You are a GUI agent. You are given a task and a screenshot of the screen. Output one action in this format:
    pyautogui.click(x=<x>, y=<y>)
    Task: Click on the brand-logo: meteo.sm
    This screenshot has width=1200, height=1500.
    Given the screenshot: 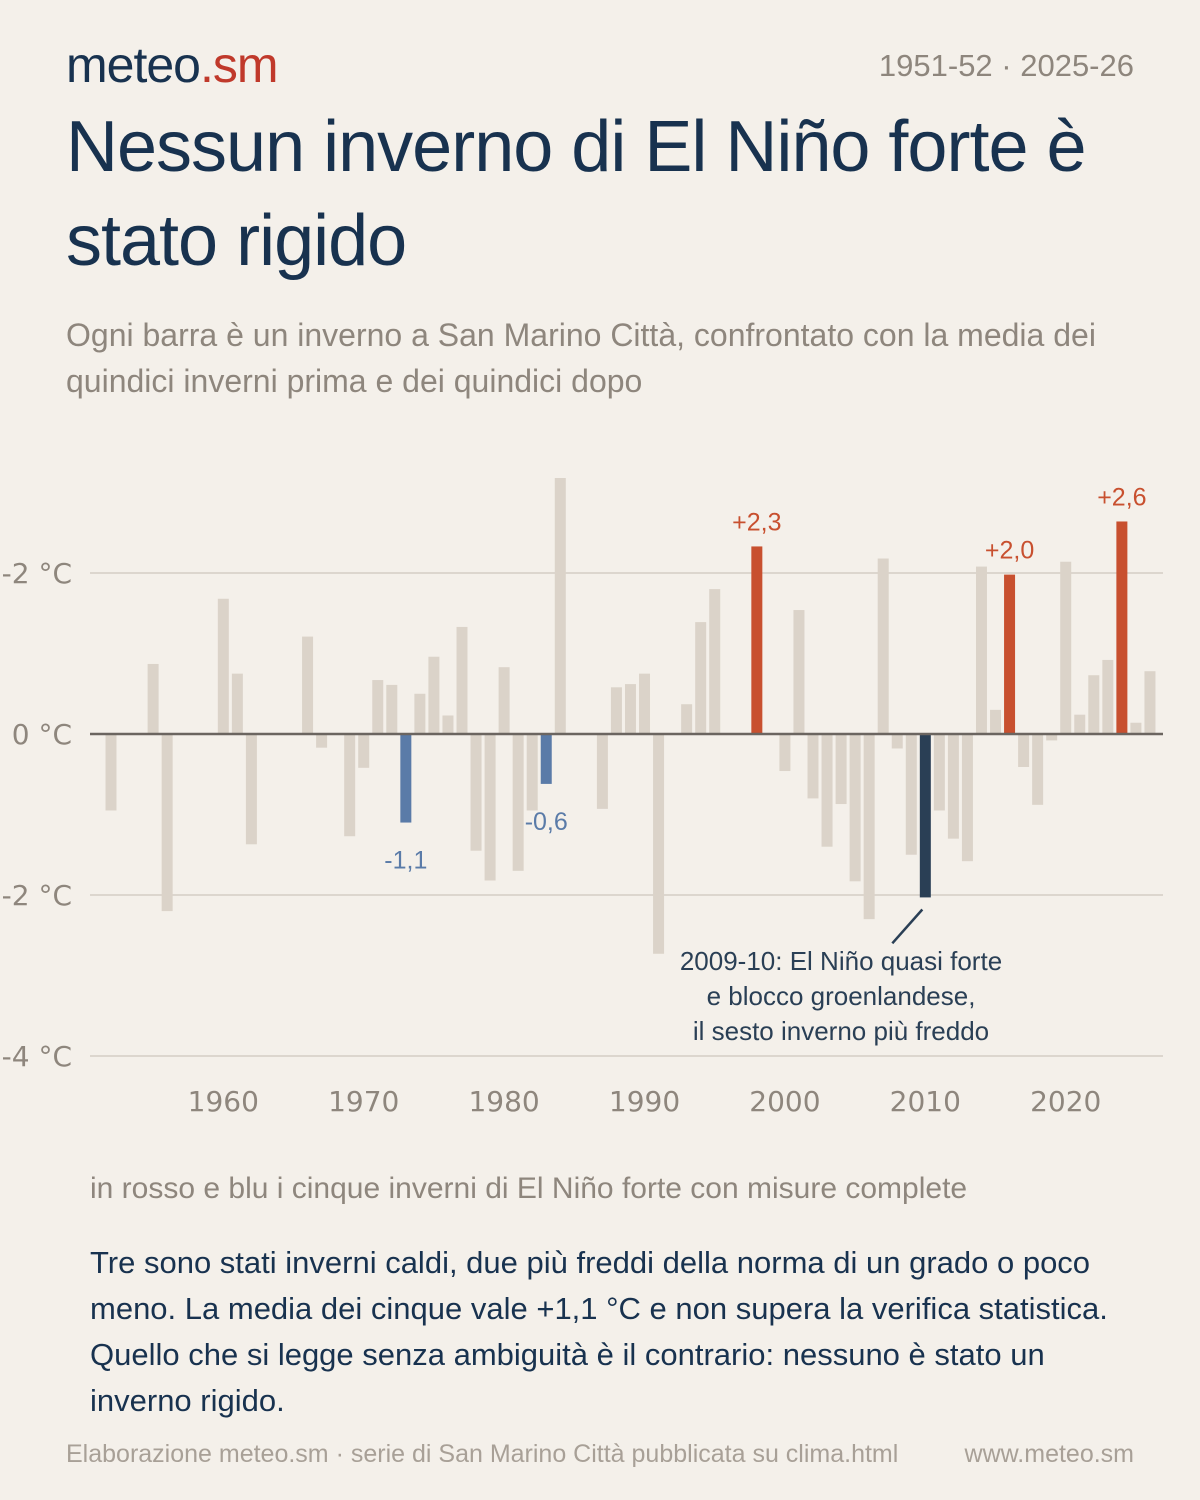 What is the action you would take?
    pyautogui.click(x=172, y=65)
    